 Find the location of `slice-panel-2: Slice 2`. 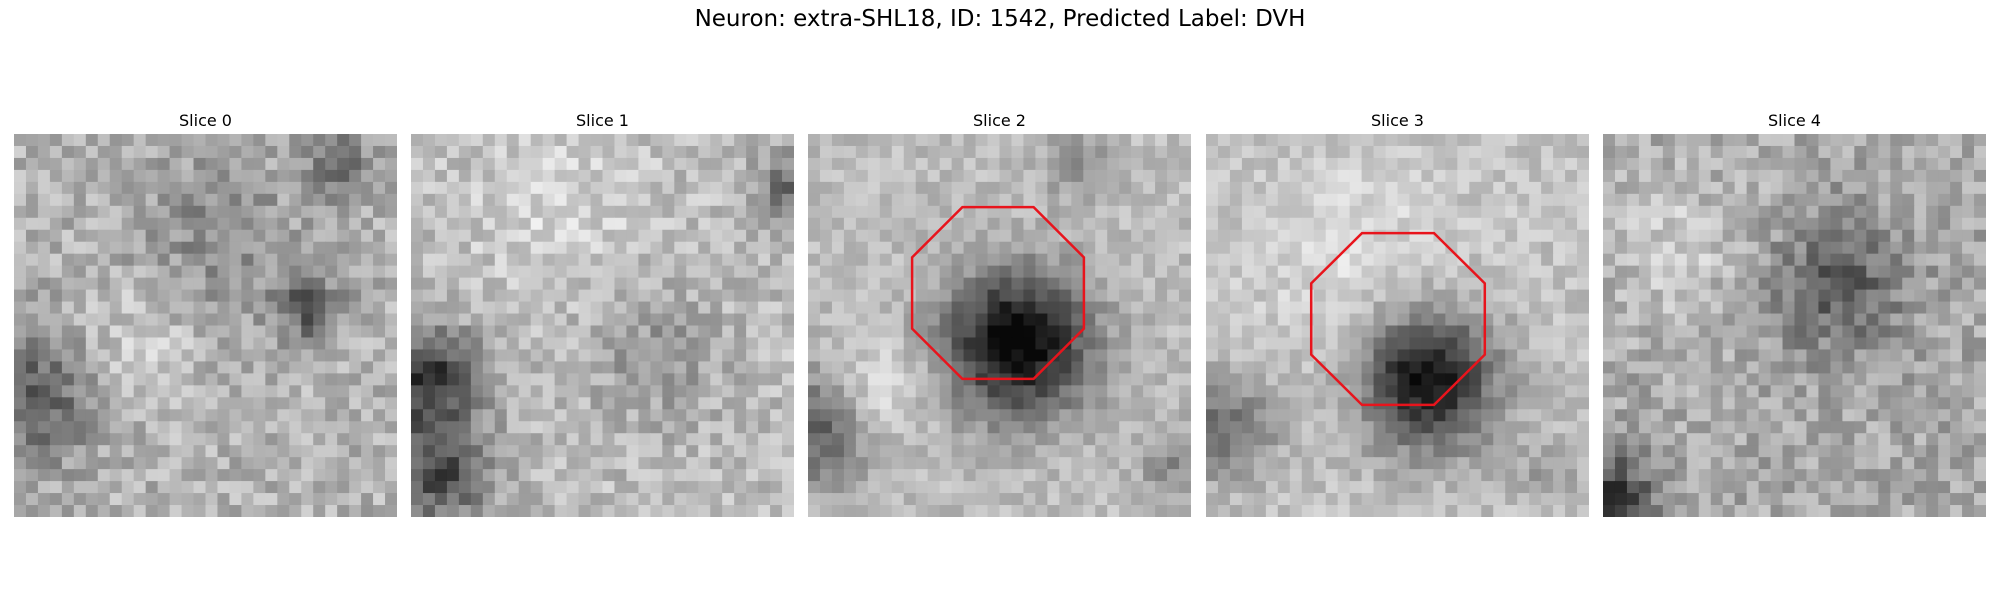

slice-panel-2: Slice 2 is located at coordinates (999, 312).